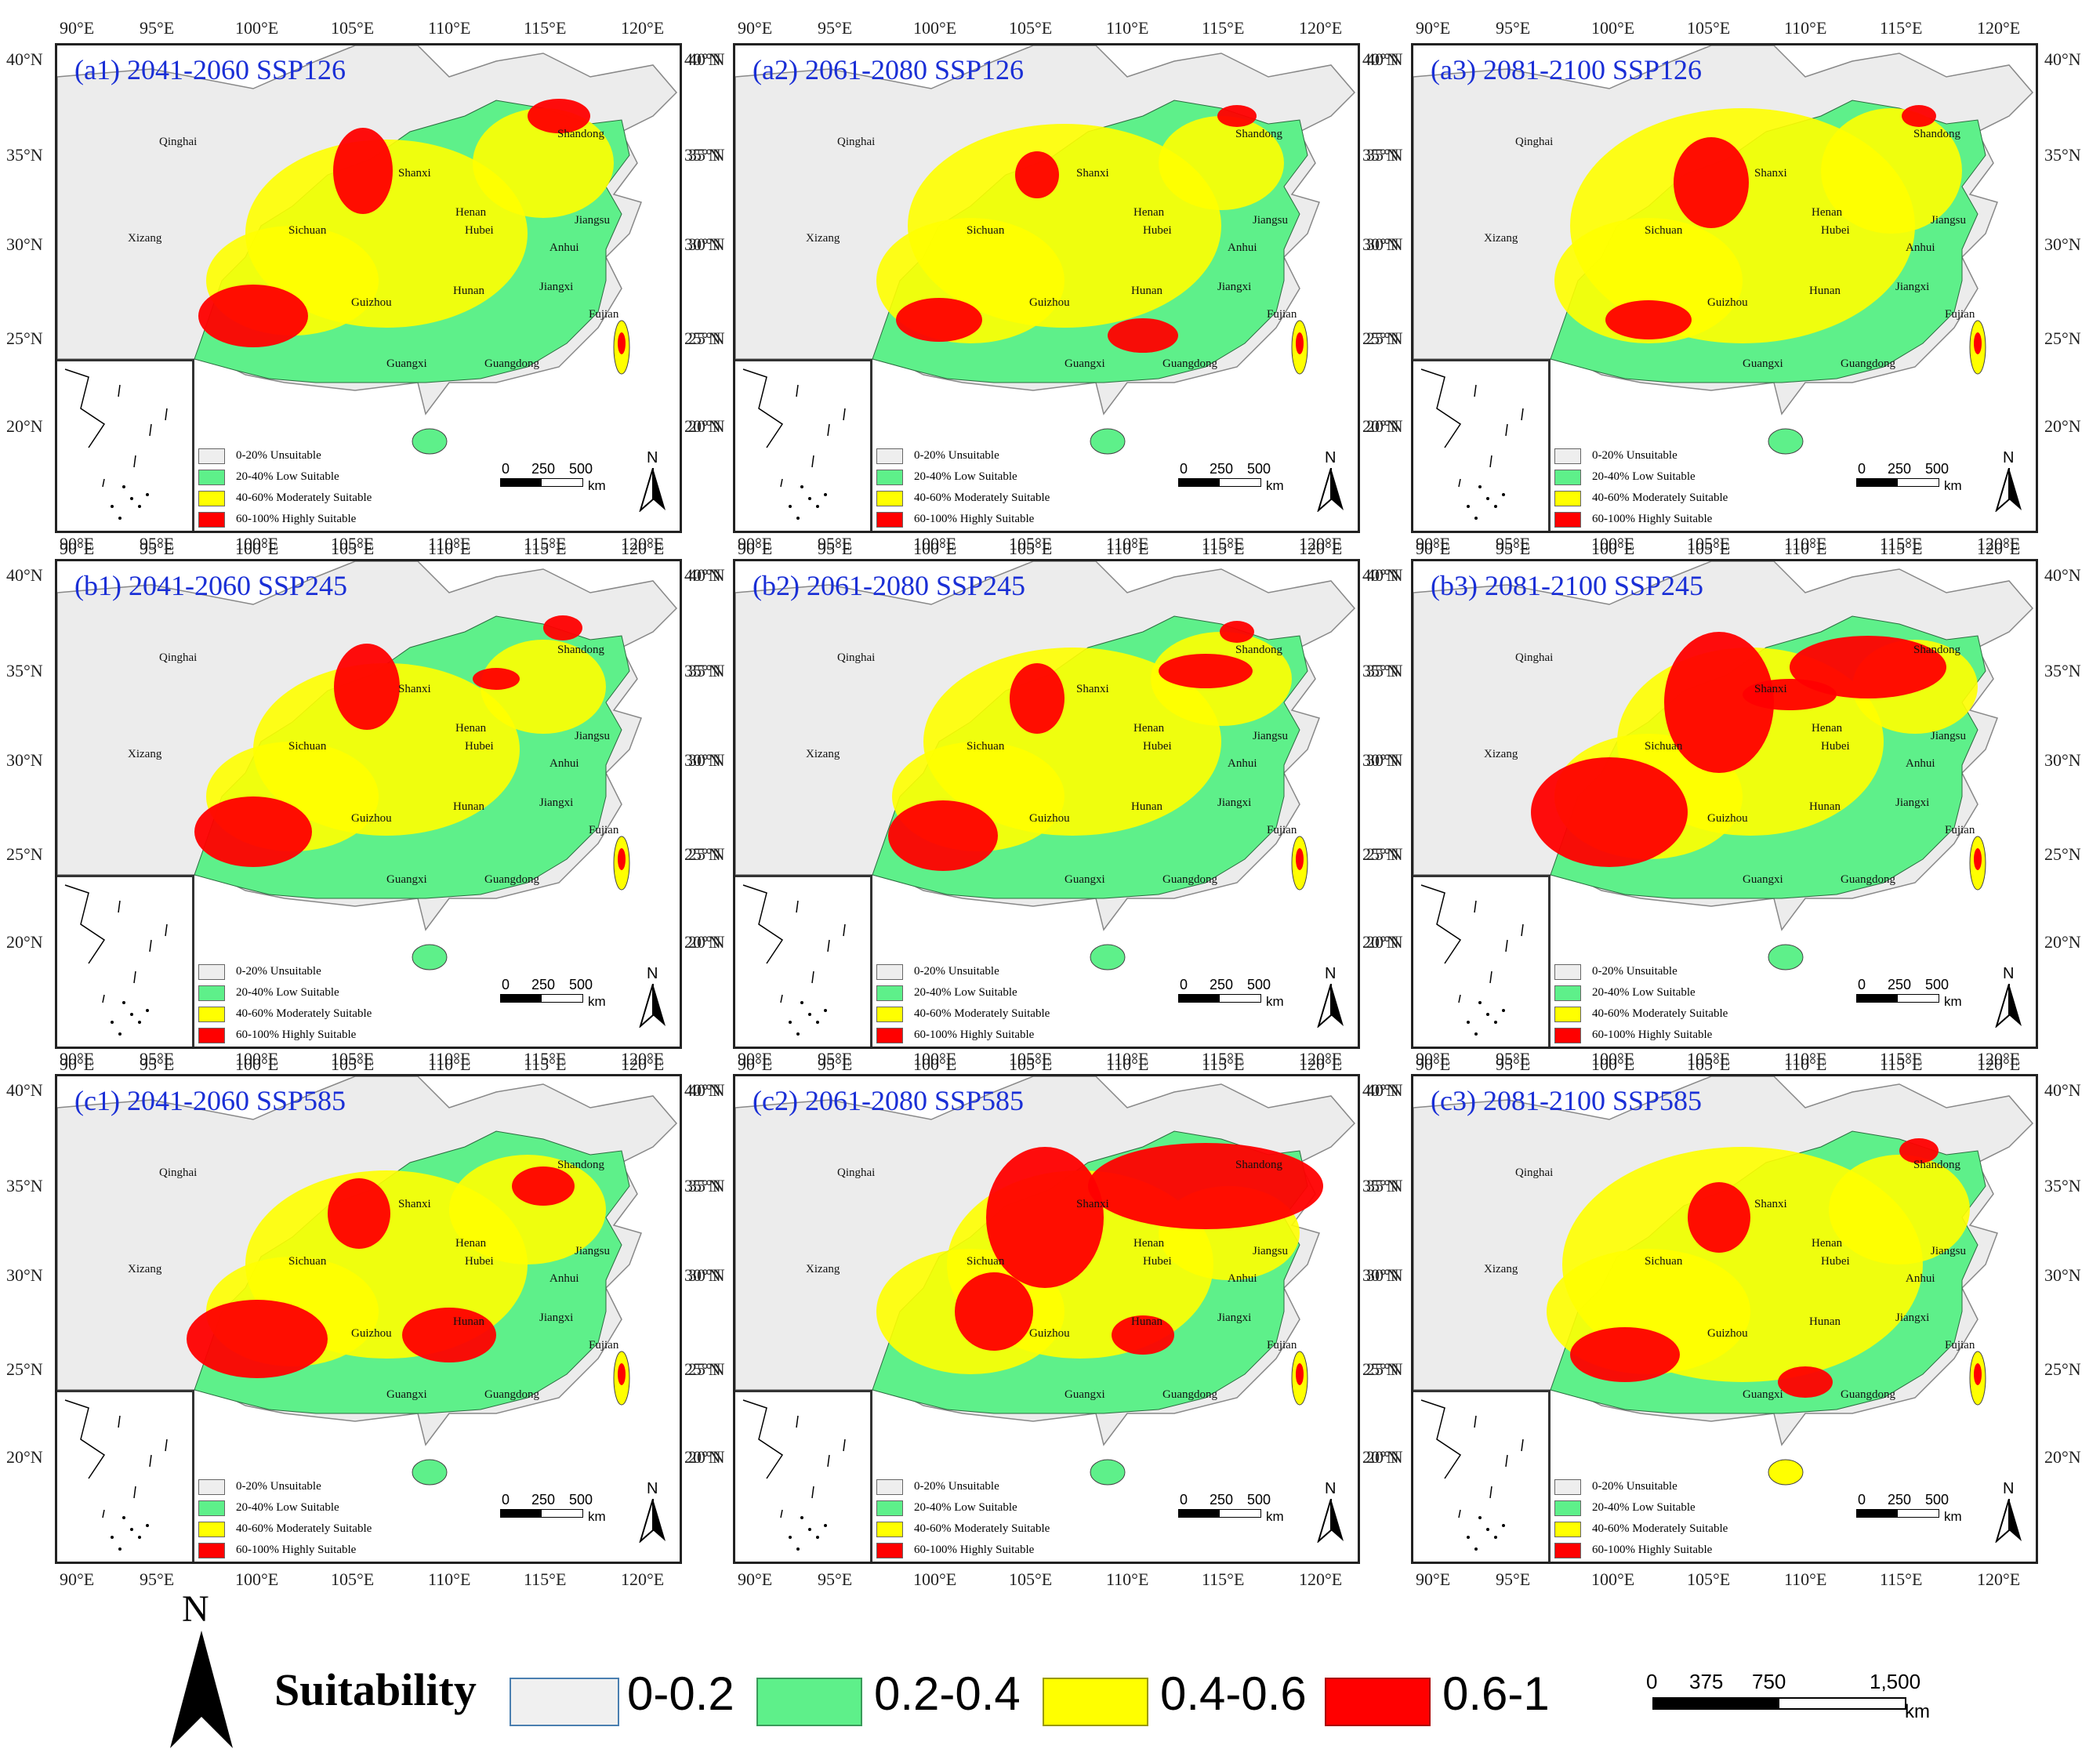  I want to click on legend-label-4: 0.6-1, so click(1496, 1693).